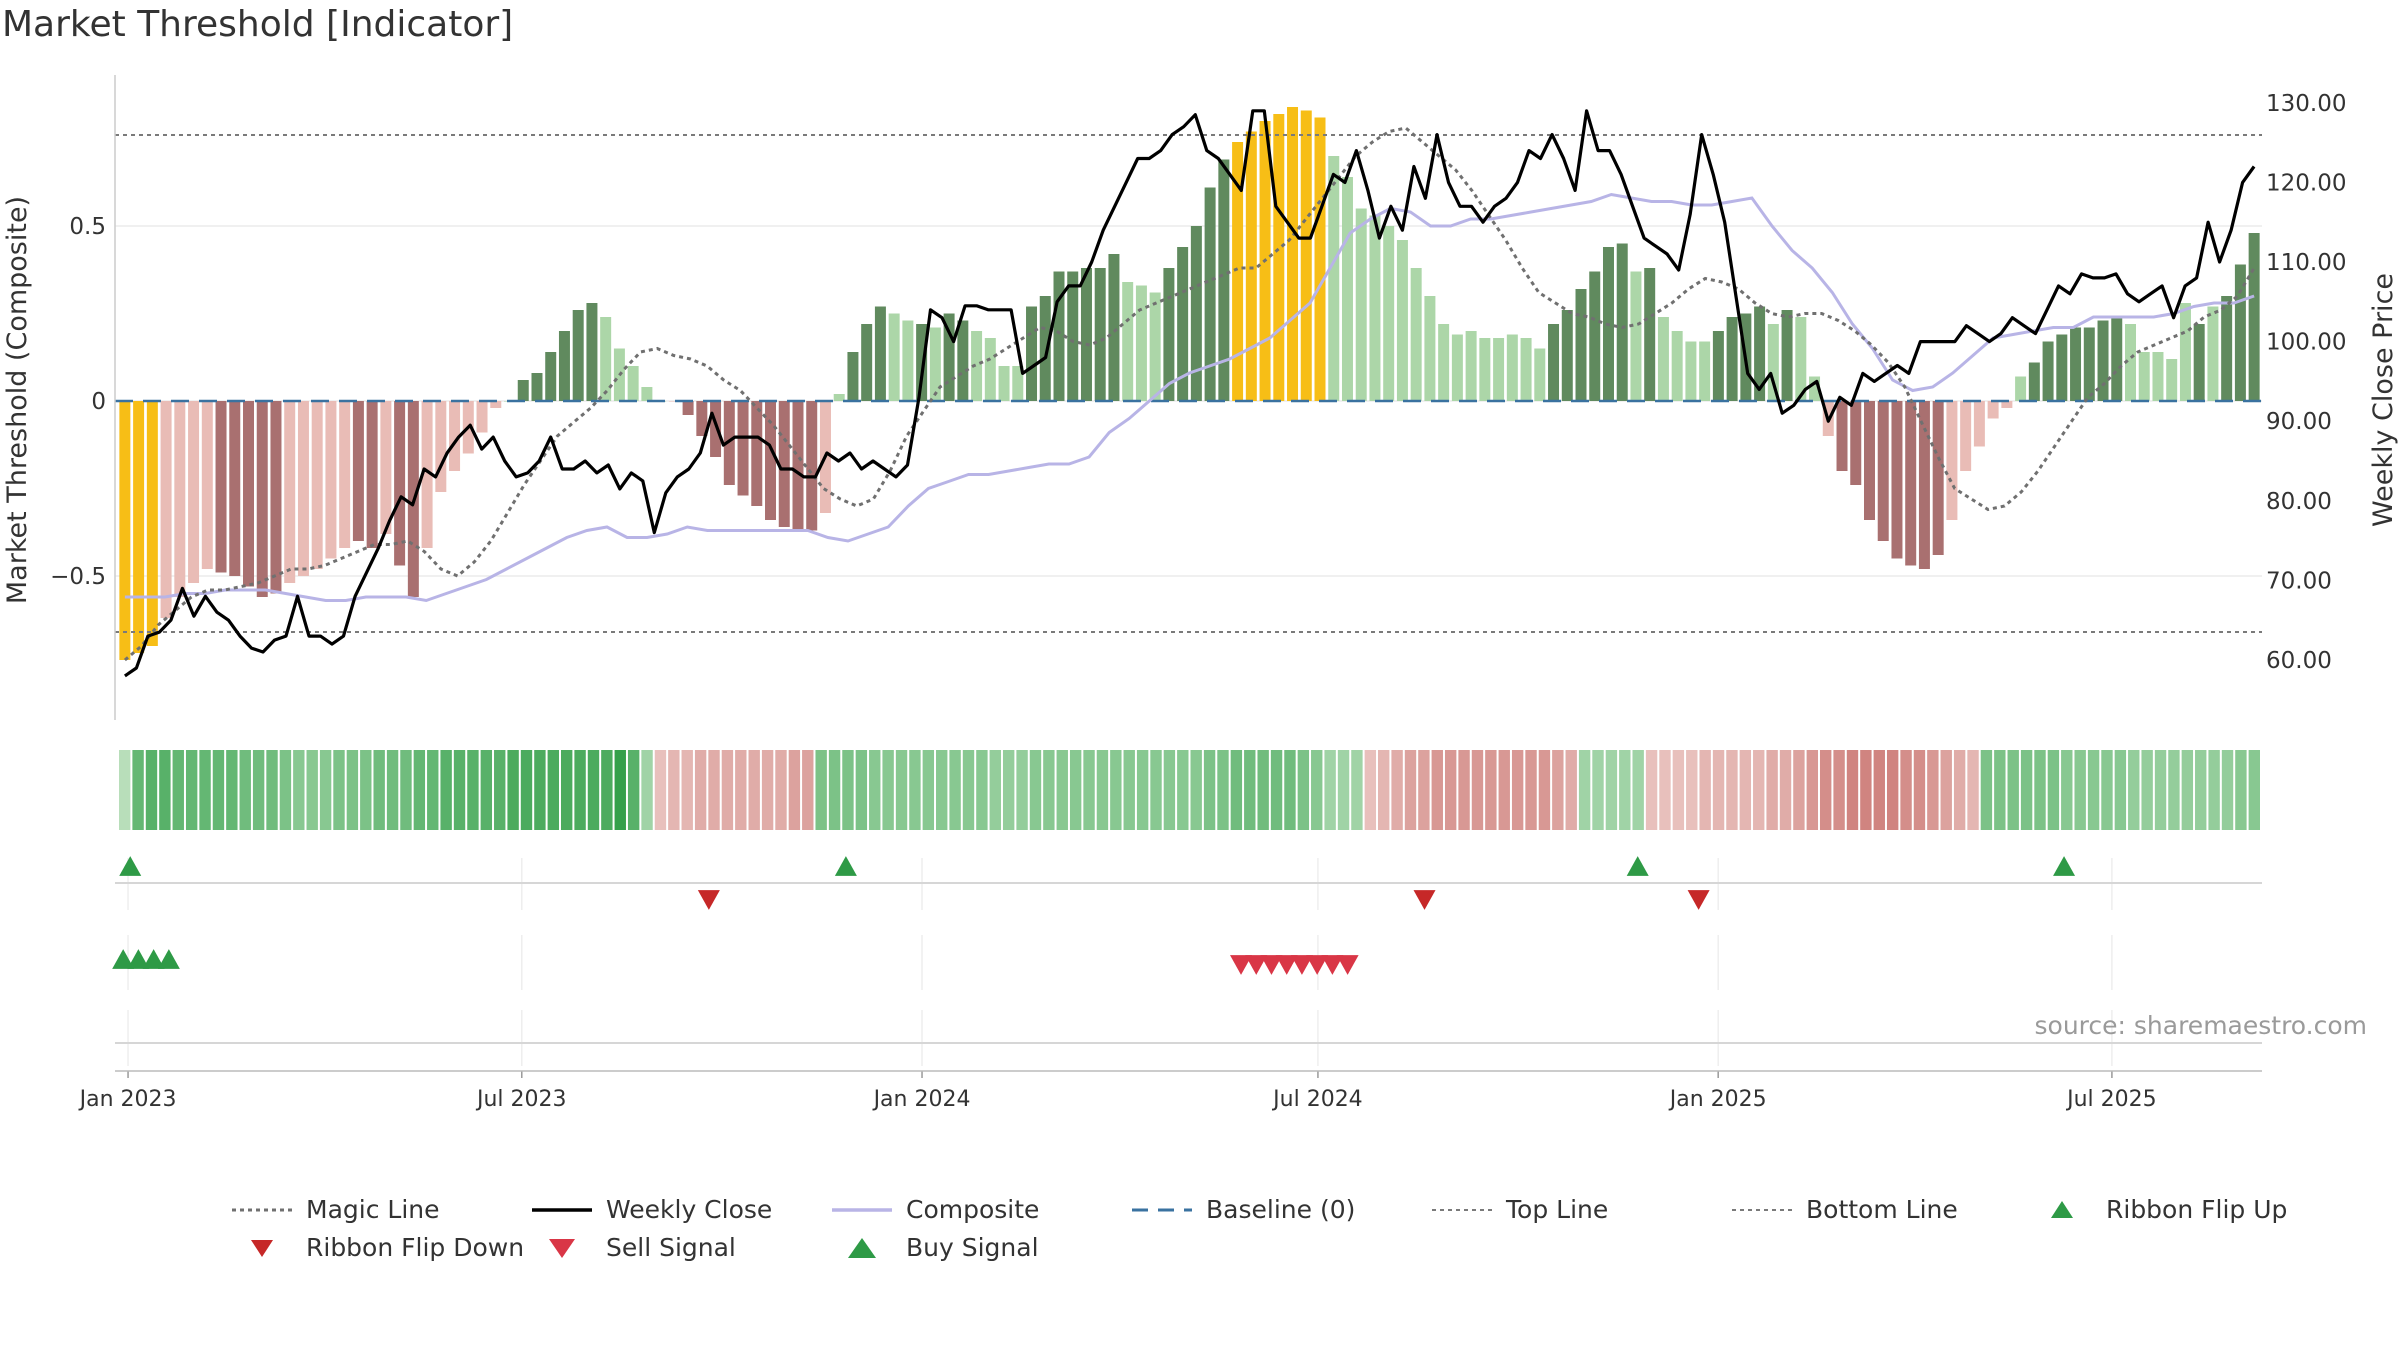  I want to click on legend-item-baseline: Baseline (0), so click(1242, 1209).